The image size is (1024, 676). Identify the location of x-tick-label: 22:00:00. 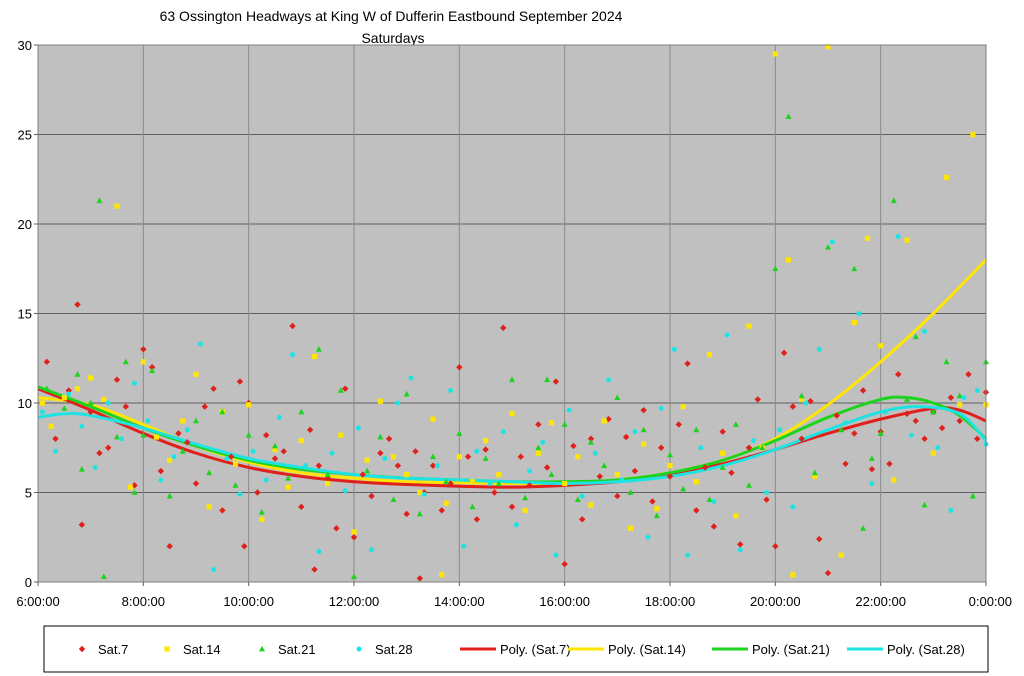
(880, 601).